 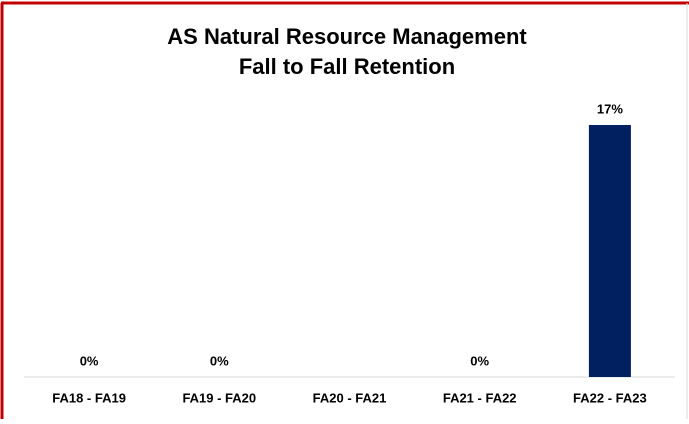 What do you see at coordinates (610, 108) in the screenshot?
I see `data-label: 17%` at bounding box center [610, 108].